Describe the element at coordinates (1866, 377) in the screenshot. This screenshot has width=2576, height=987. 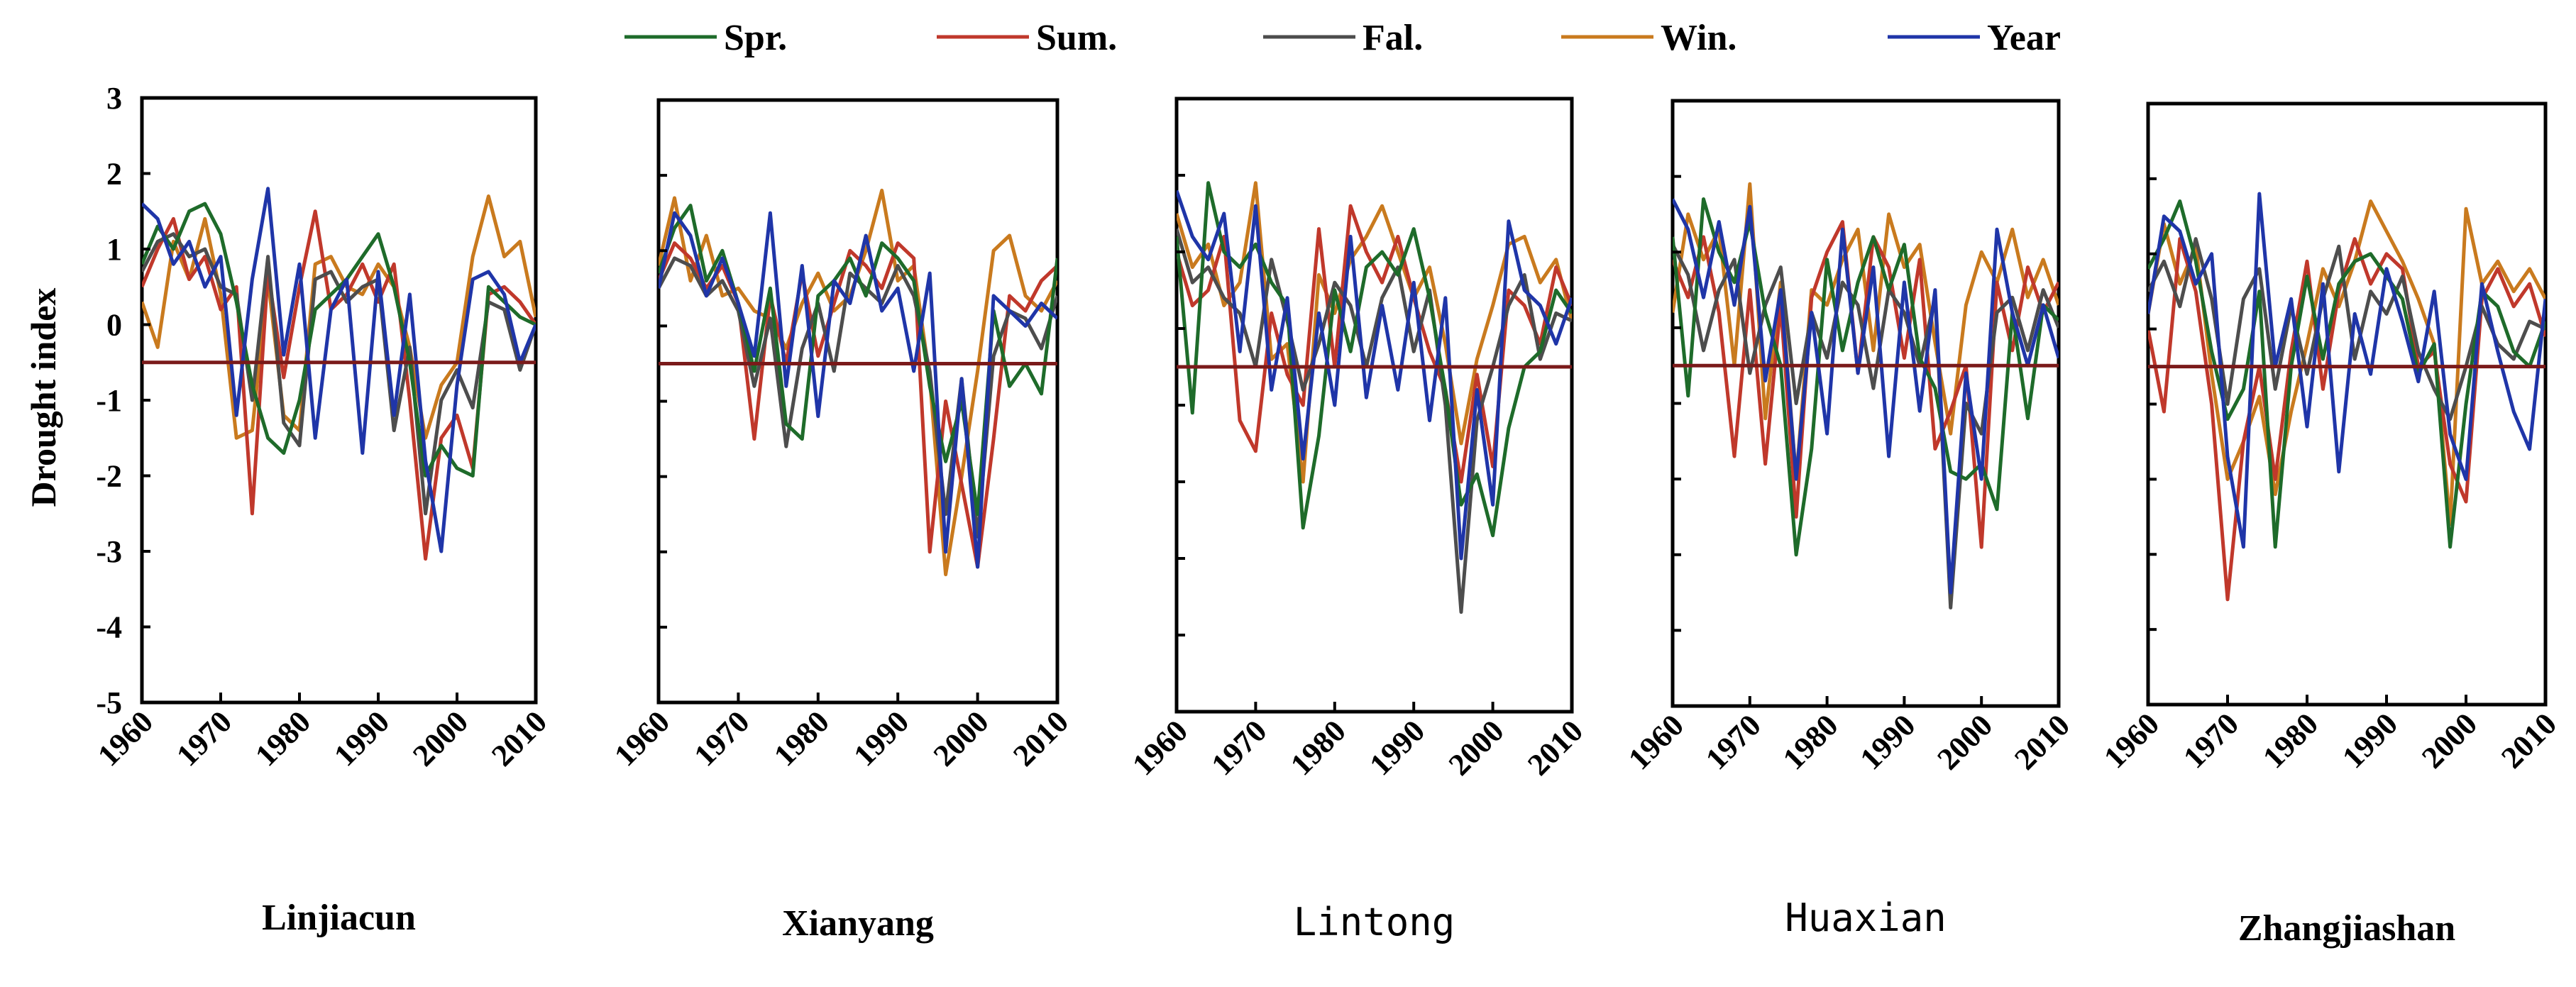
I see `series-line-spr-huaxian` at that location.